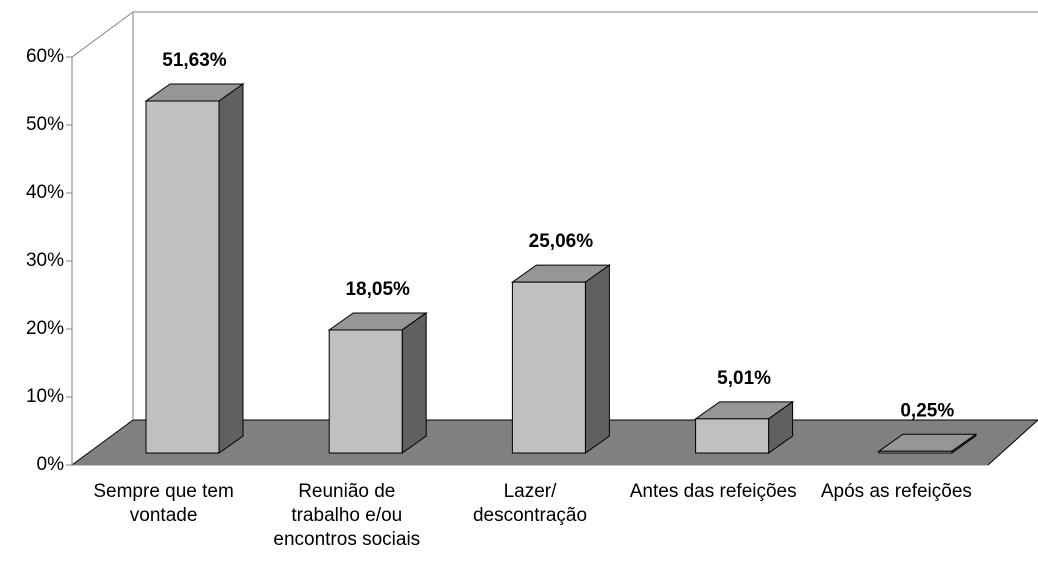  What do you see at coordinates (45, 56) in the screenshot?
I see `y-tick-label: 60%` at bounding box center [45, 56].